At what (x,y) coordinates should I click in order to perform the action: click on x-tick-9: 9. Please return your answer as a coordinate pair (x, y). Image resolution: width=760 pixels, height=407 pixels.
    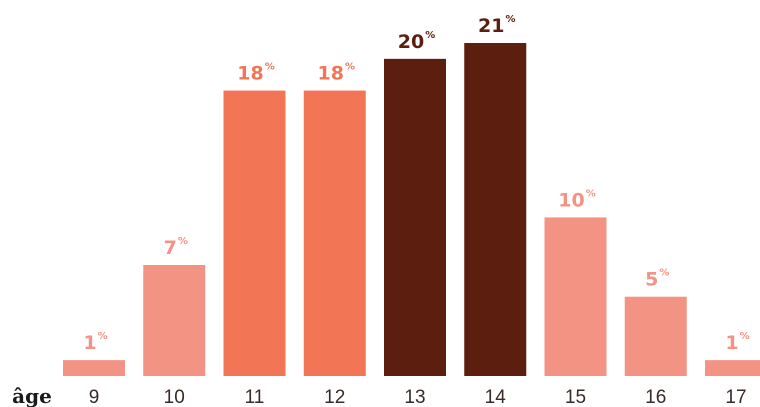
    Looking at the image, I should click on (94, 397).